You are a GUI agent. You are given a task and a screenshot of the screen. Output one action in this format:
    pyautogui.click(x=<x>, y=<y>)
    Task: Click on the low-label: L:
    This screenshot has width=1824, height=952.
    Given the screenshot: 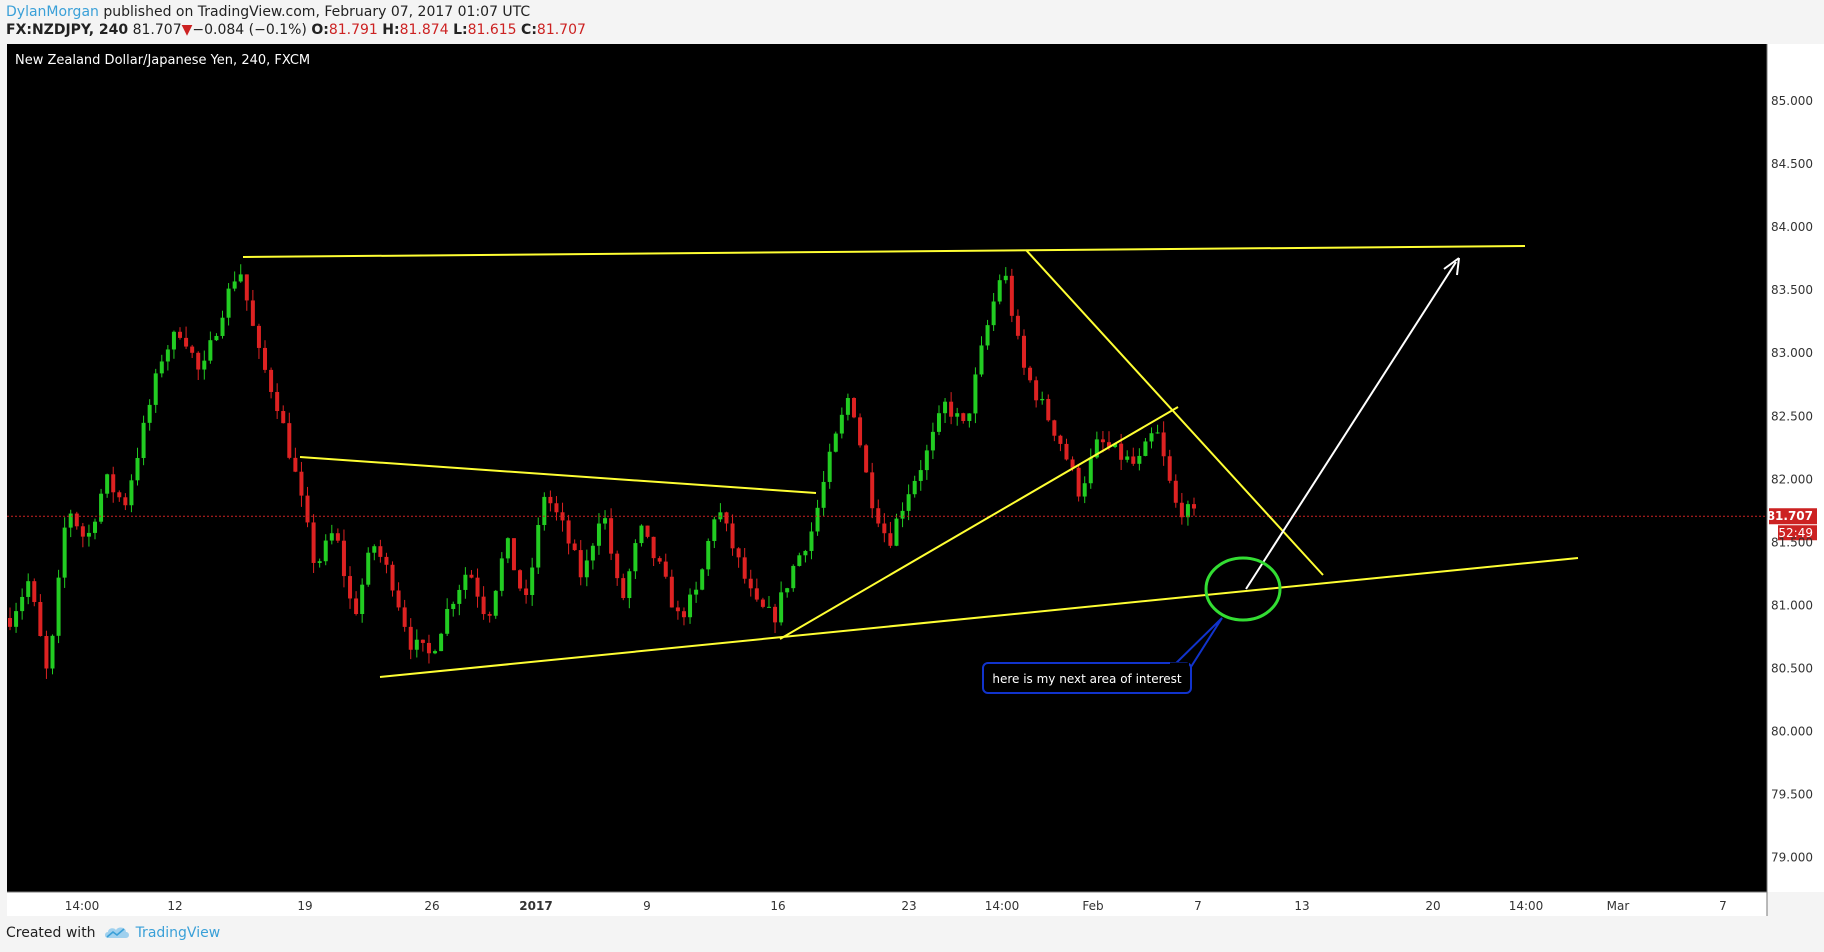 What is the action you would take?
    pyautogui.click(x=460, y=30)
    